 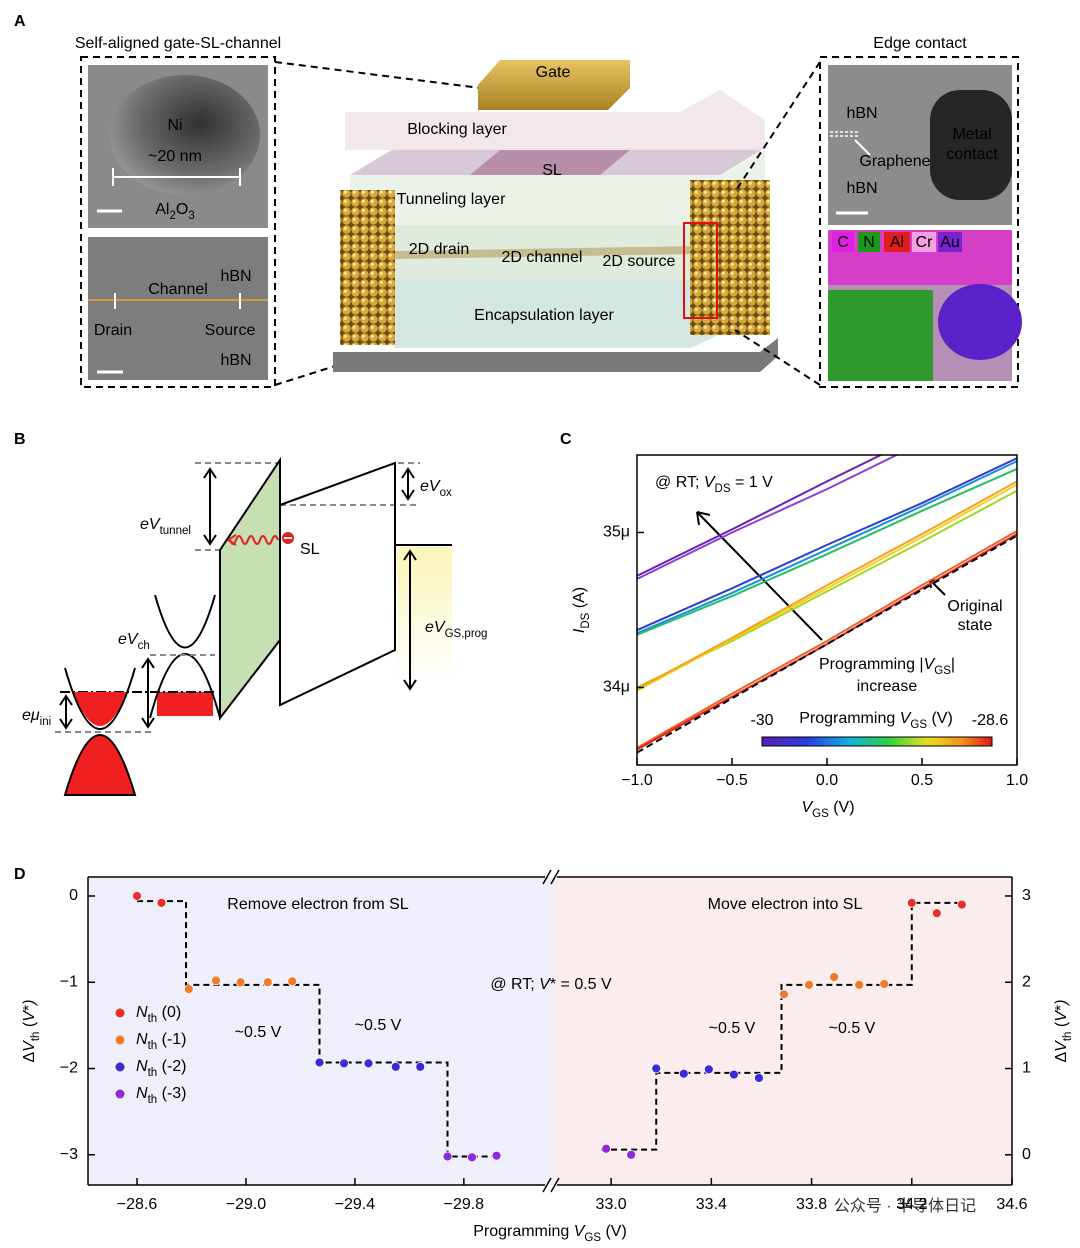 What do you see at coordinates (894, 161) in the screenshot?
I see `label: Graphene` at bounding box center [894, 161].